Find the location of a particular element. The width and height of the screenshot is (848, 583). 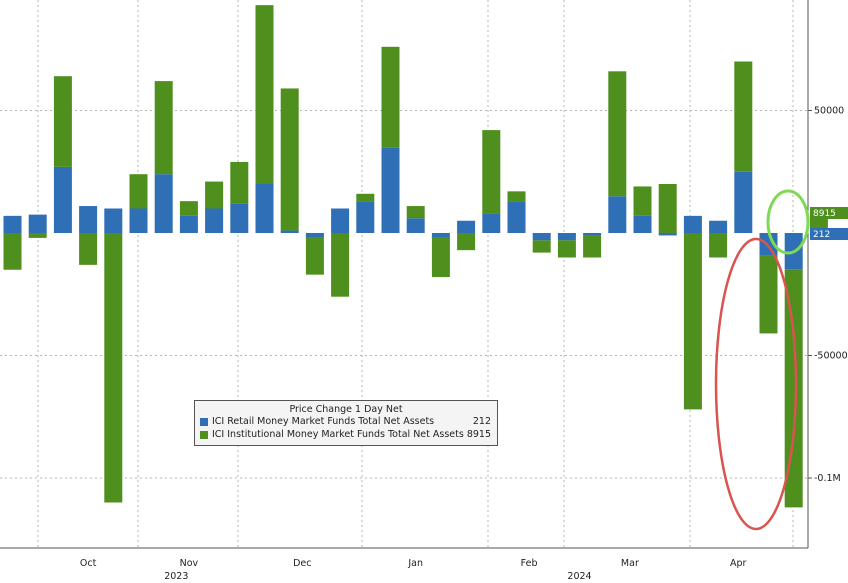

legend-title: Price Change 1 Day Net is located at coordinates (346, 409).